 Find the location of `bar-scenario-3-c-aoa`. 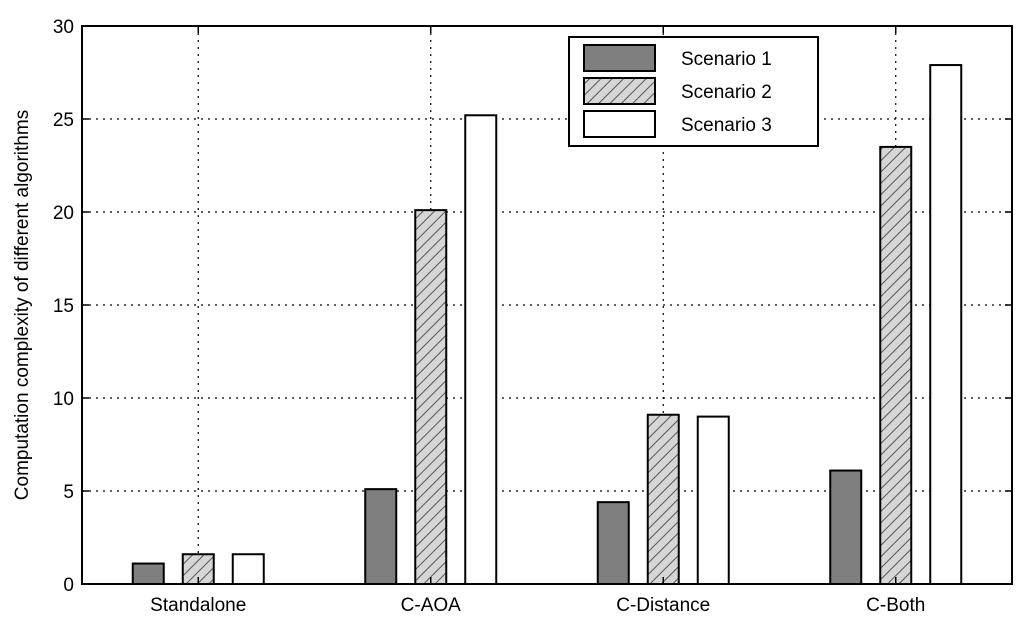

bar-scenario-3-c-aoa is located at coordinates (481, 349).